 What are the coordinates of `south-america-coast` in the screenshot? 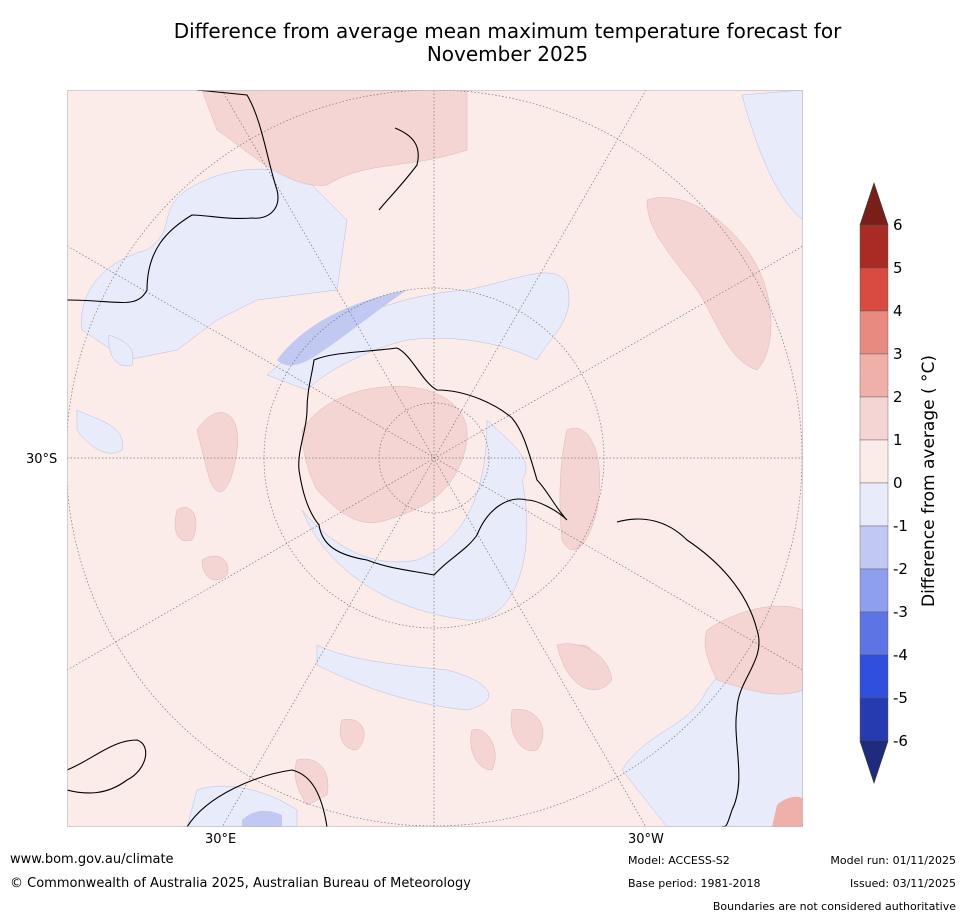 It's located at (688, 672).